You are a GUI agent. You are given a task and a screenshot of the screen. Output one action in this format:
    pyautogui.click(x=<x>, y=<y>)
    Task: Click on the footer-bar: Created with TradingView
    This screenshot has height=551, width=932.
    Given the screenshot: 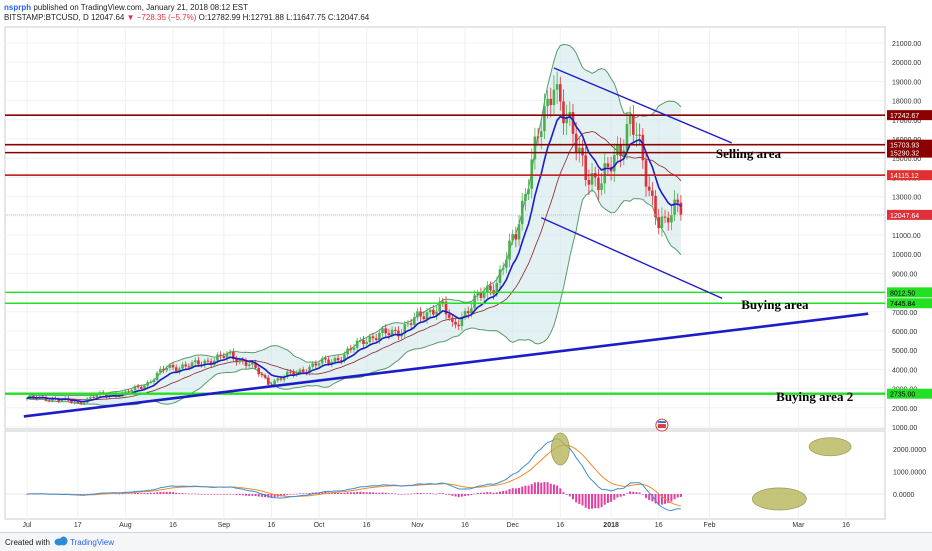 What is the action you would take?
    pyautogui.click(x=466, y=541)
    